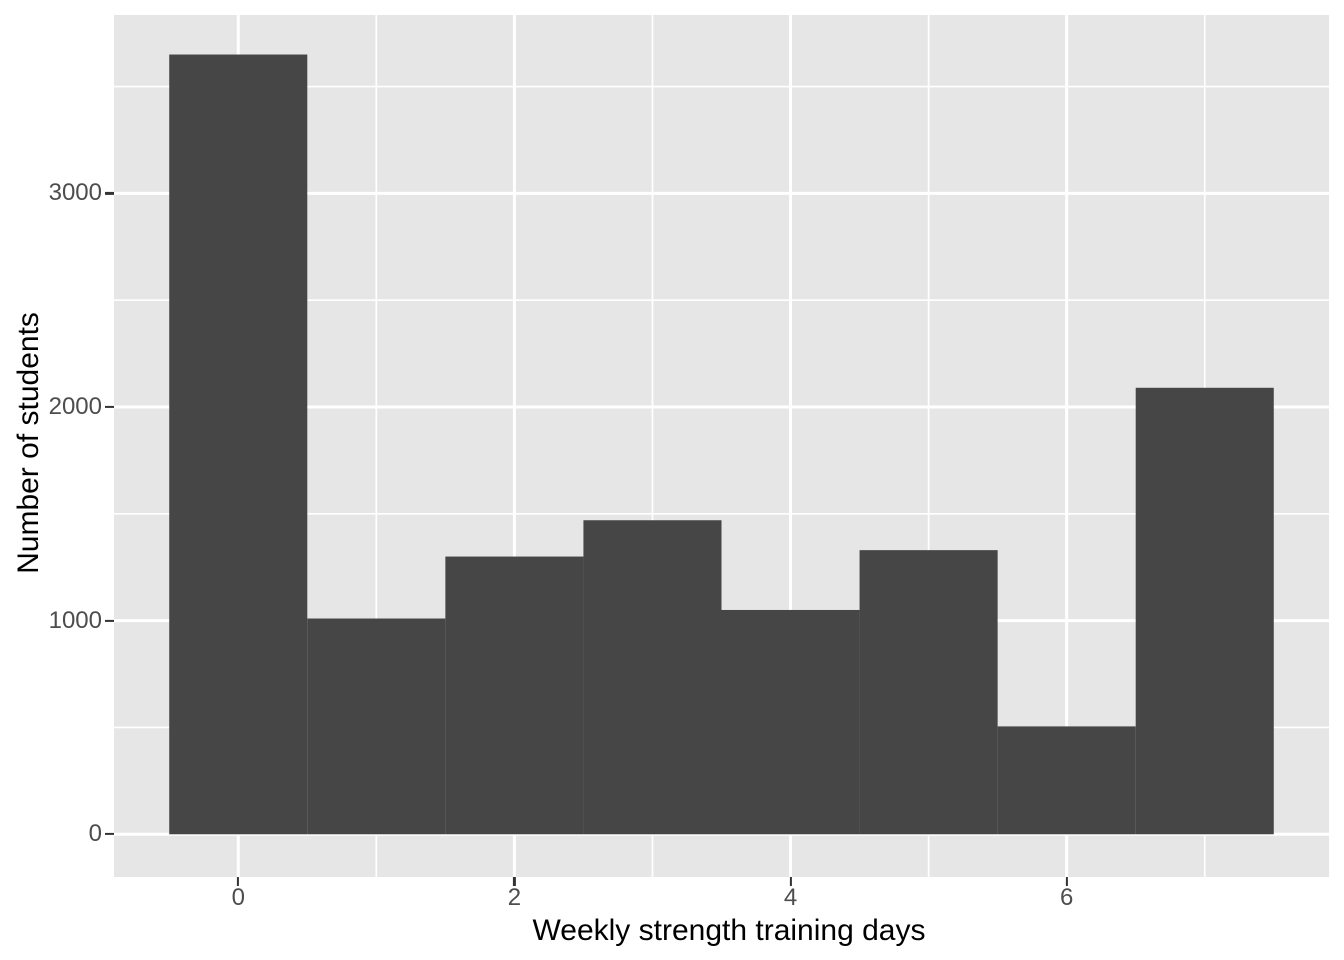  I want to click on x-tick-label: 6, so click(1066, 897).